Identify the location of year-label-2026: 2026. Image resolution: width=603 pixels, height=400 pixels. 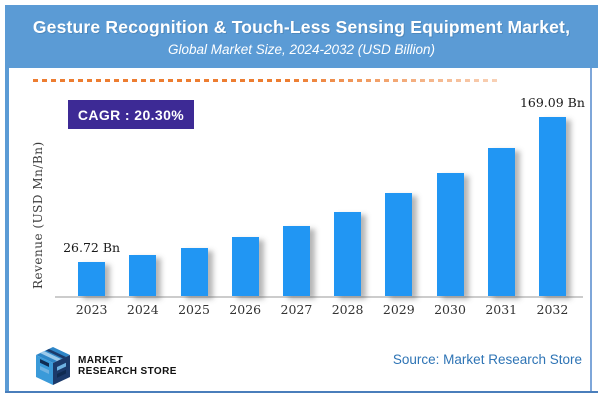
(245, 309).